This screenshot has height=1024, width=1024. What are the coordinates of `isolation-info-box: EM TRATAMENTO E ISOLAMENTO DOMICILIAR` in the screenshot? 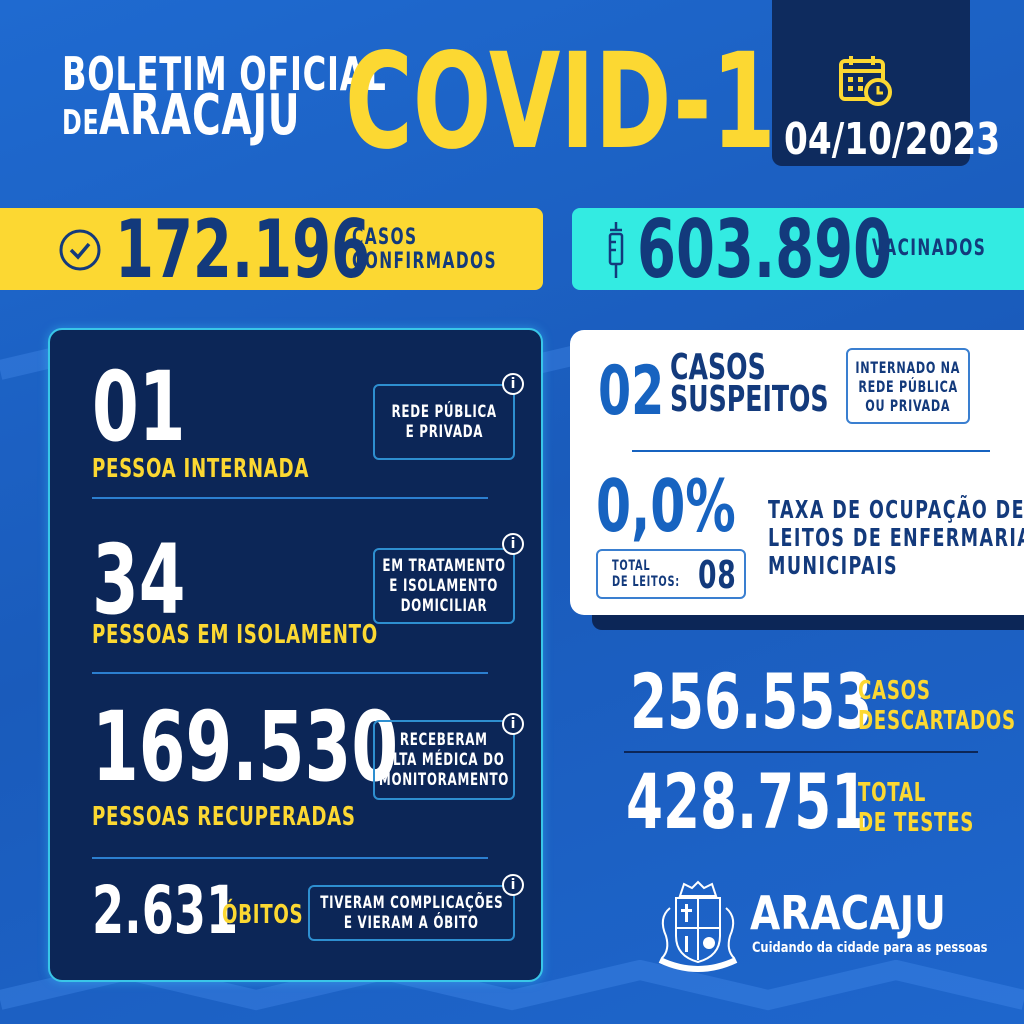 It's located at (444, 586).